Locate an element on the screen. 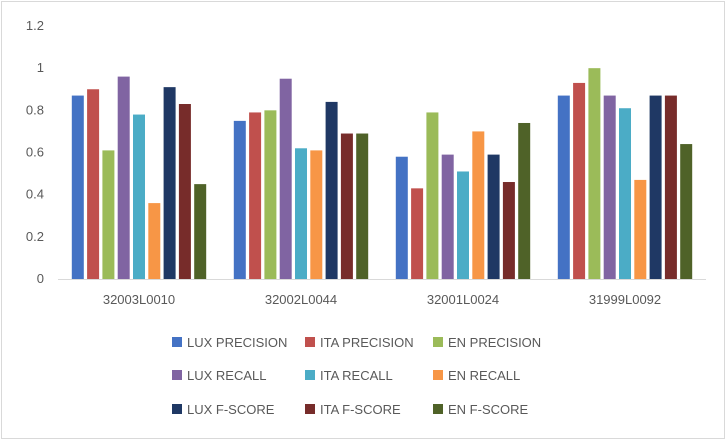 Image resolution: width=726 pixels, height=440 pixels. x-category-label: 31999L0092 is located at coordinates (625, 299).